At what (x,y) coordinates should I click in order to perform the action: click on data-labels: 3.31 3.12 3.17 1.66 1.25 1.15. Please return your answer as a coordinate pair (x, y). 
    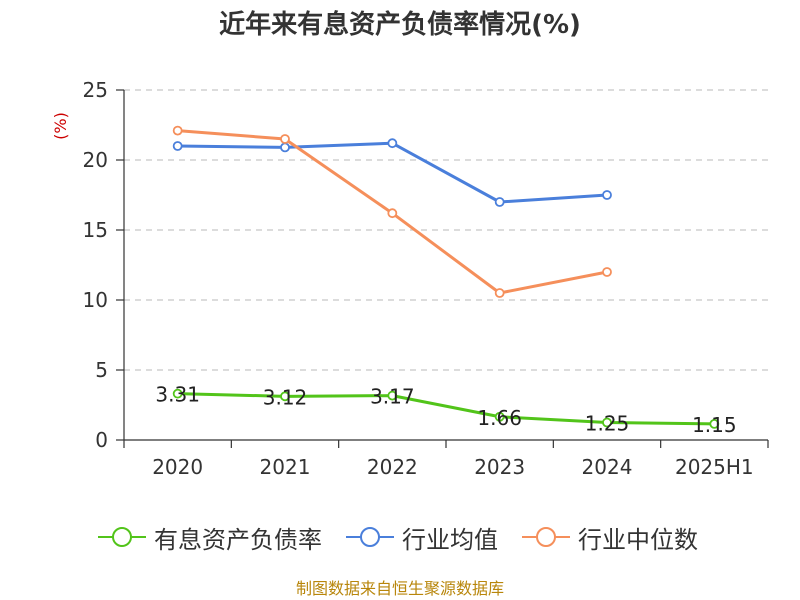
    Looking at the image, I should click on (445, 410).